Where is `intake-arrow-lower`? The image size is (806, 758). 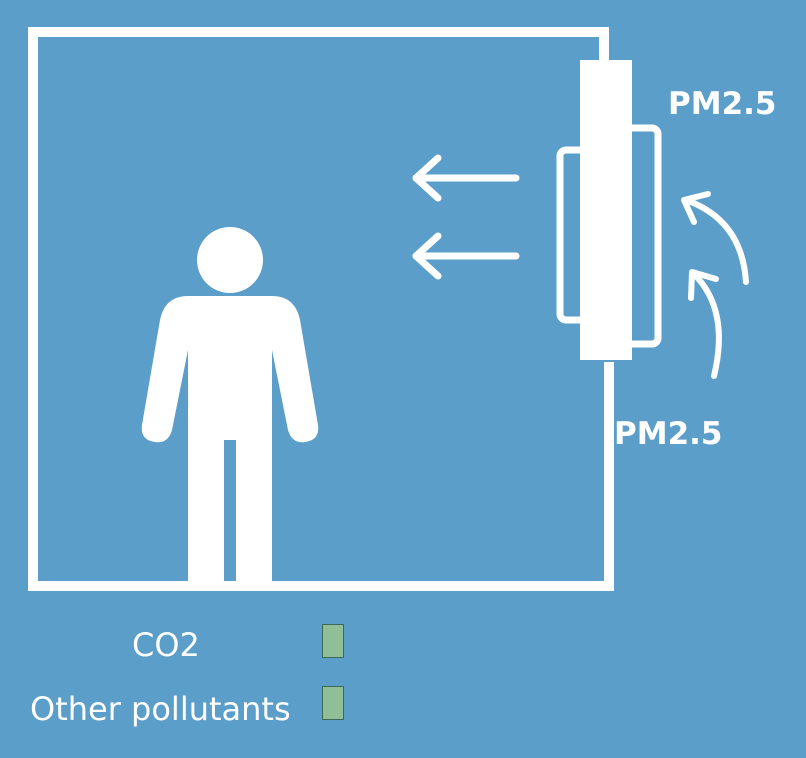 intake-arrow-lower is located at coordinates (705, 324).